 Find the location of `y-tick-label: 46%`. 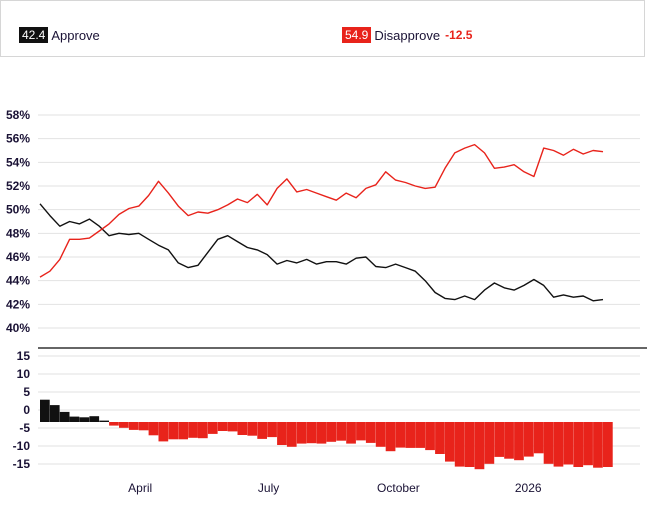

y-tick-label: 46% is located at coordinates (18, 257).